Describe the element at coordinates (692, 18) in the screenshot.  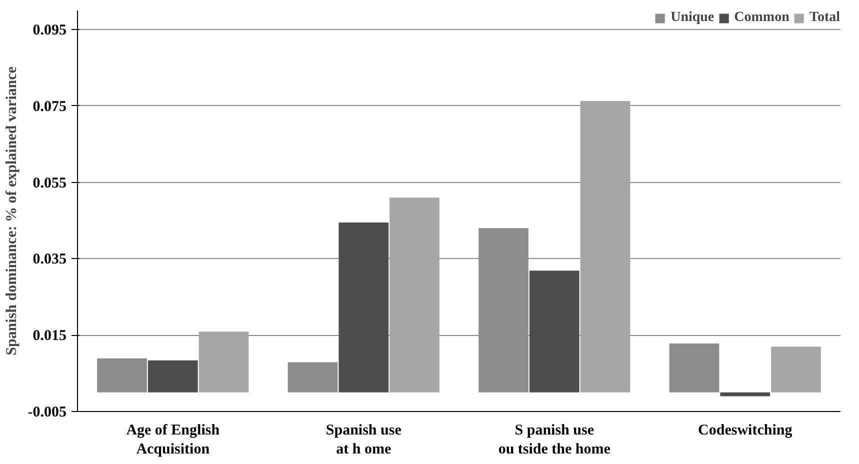
I see `legend-label: Unique` at that location.